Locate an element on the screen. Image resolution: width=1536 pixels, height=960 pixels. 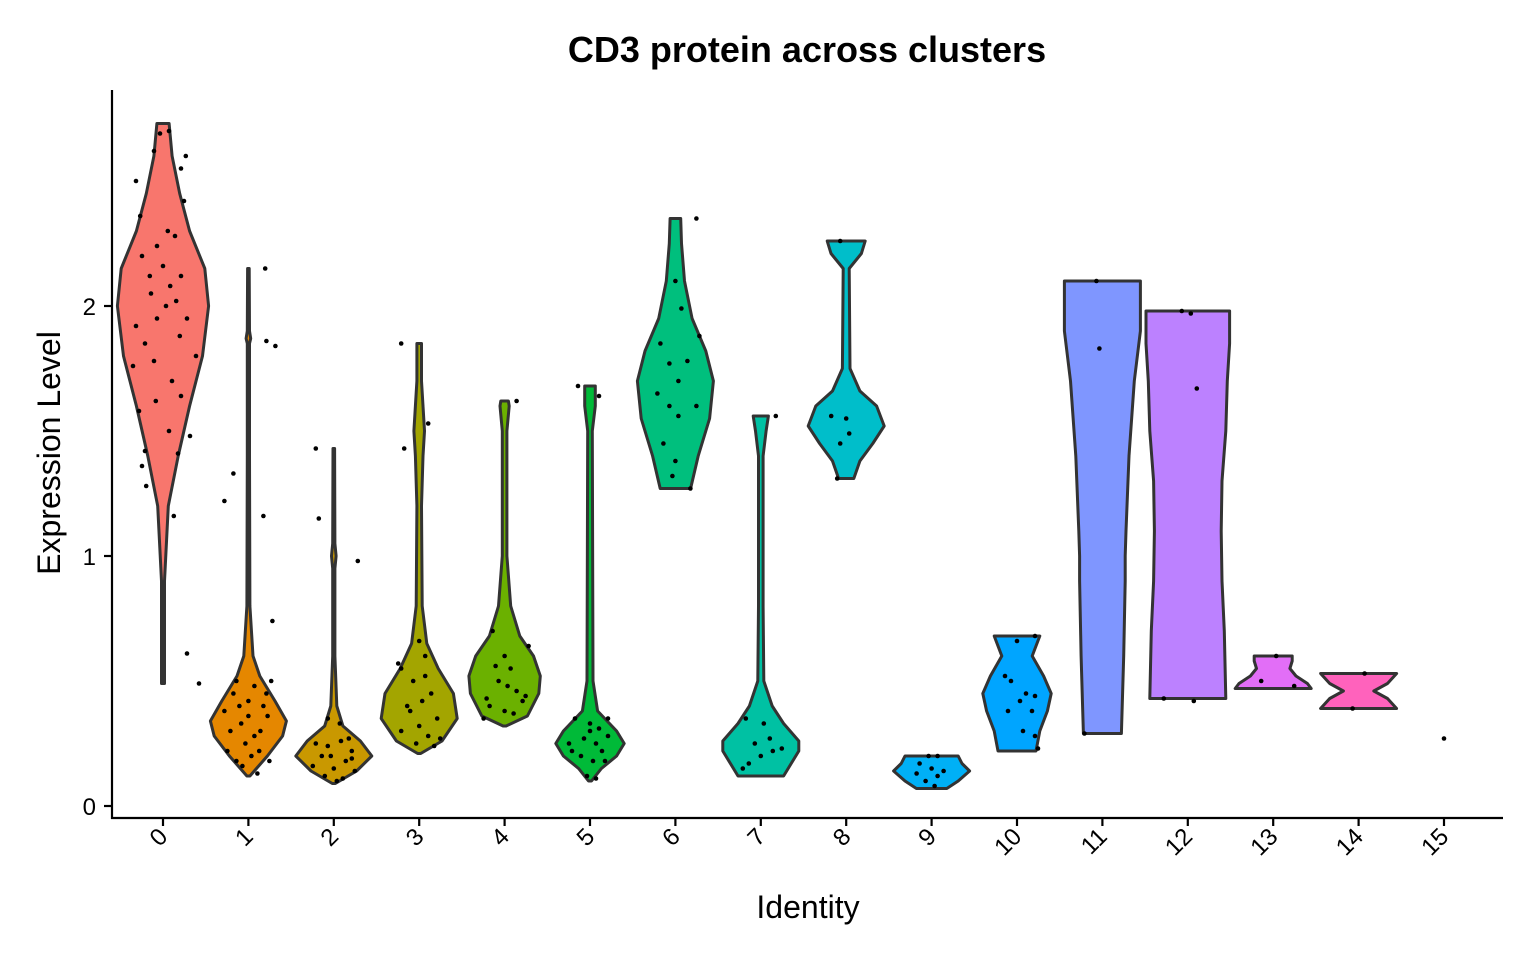
y-tick-label: 1 is located at coordinates (89, 557).